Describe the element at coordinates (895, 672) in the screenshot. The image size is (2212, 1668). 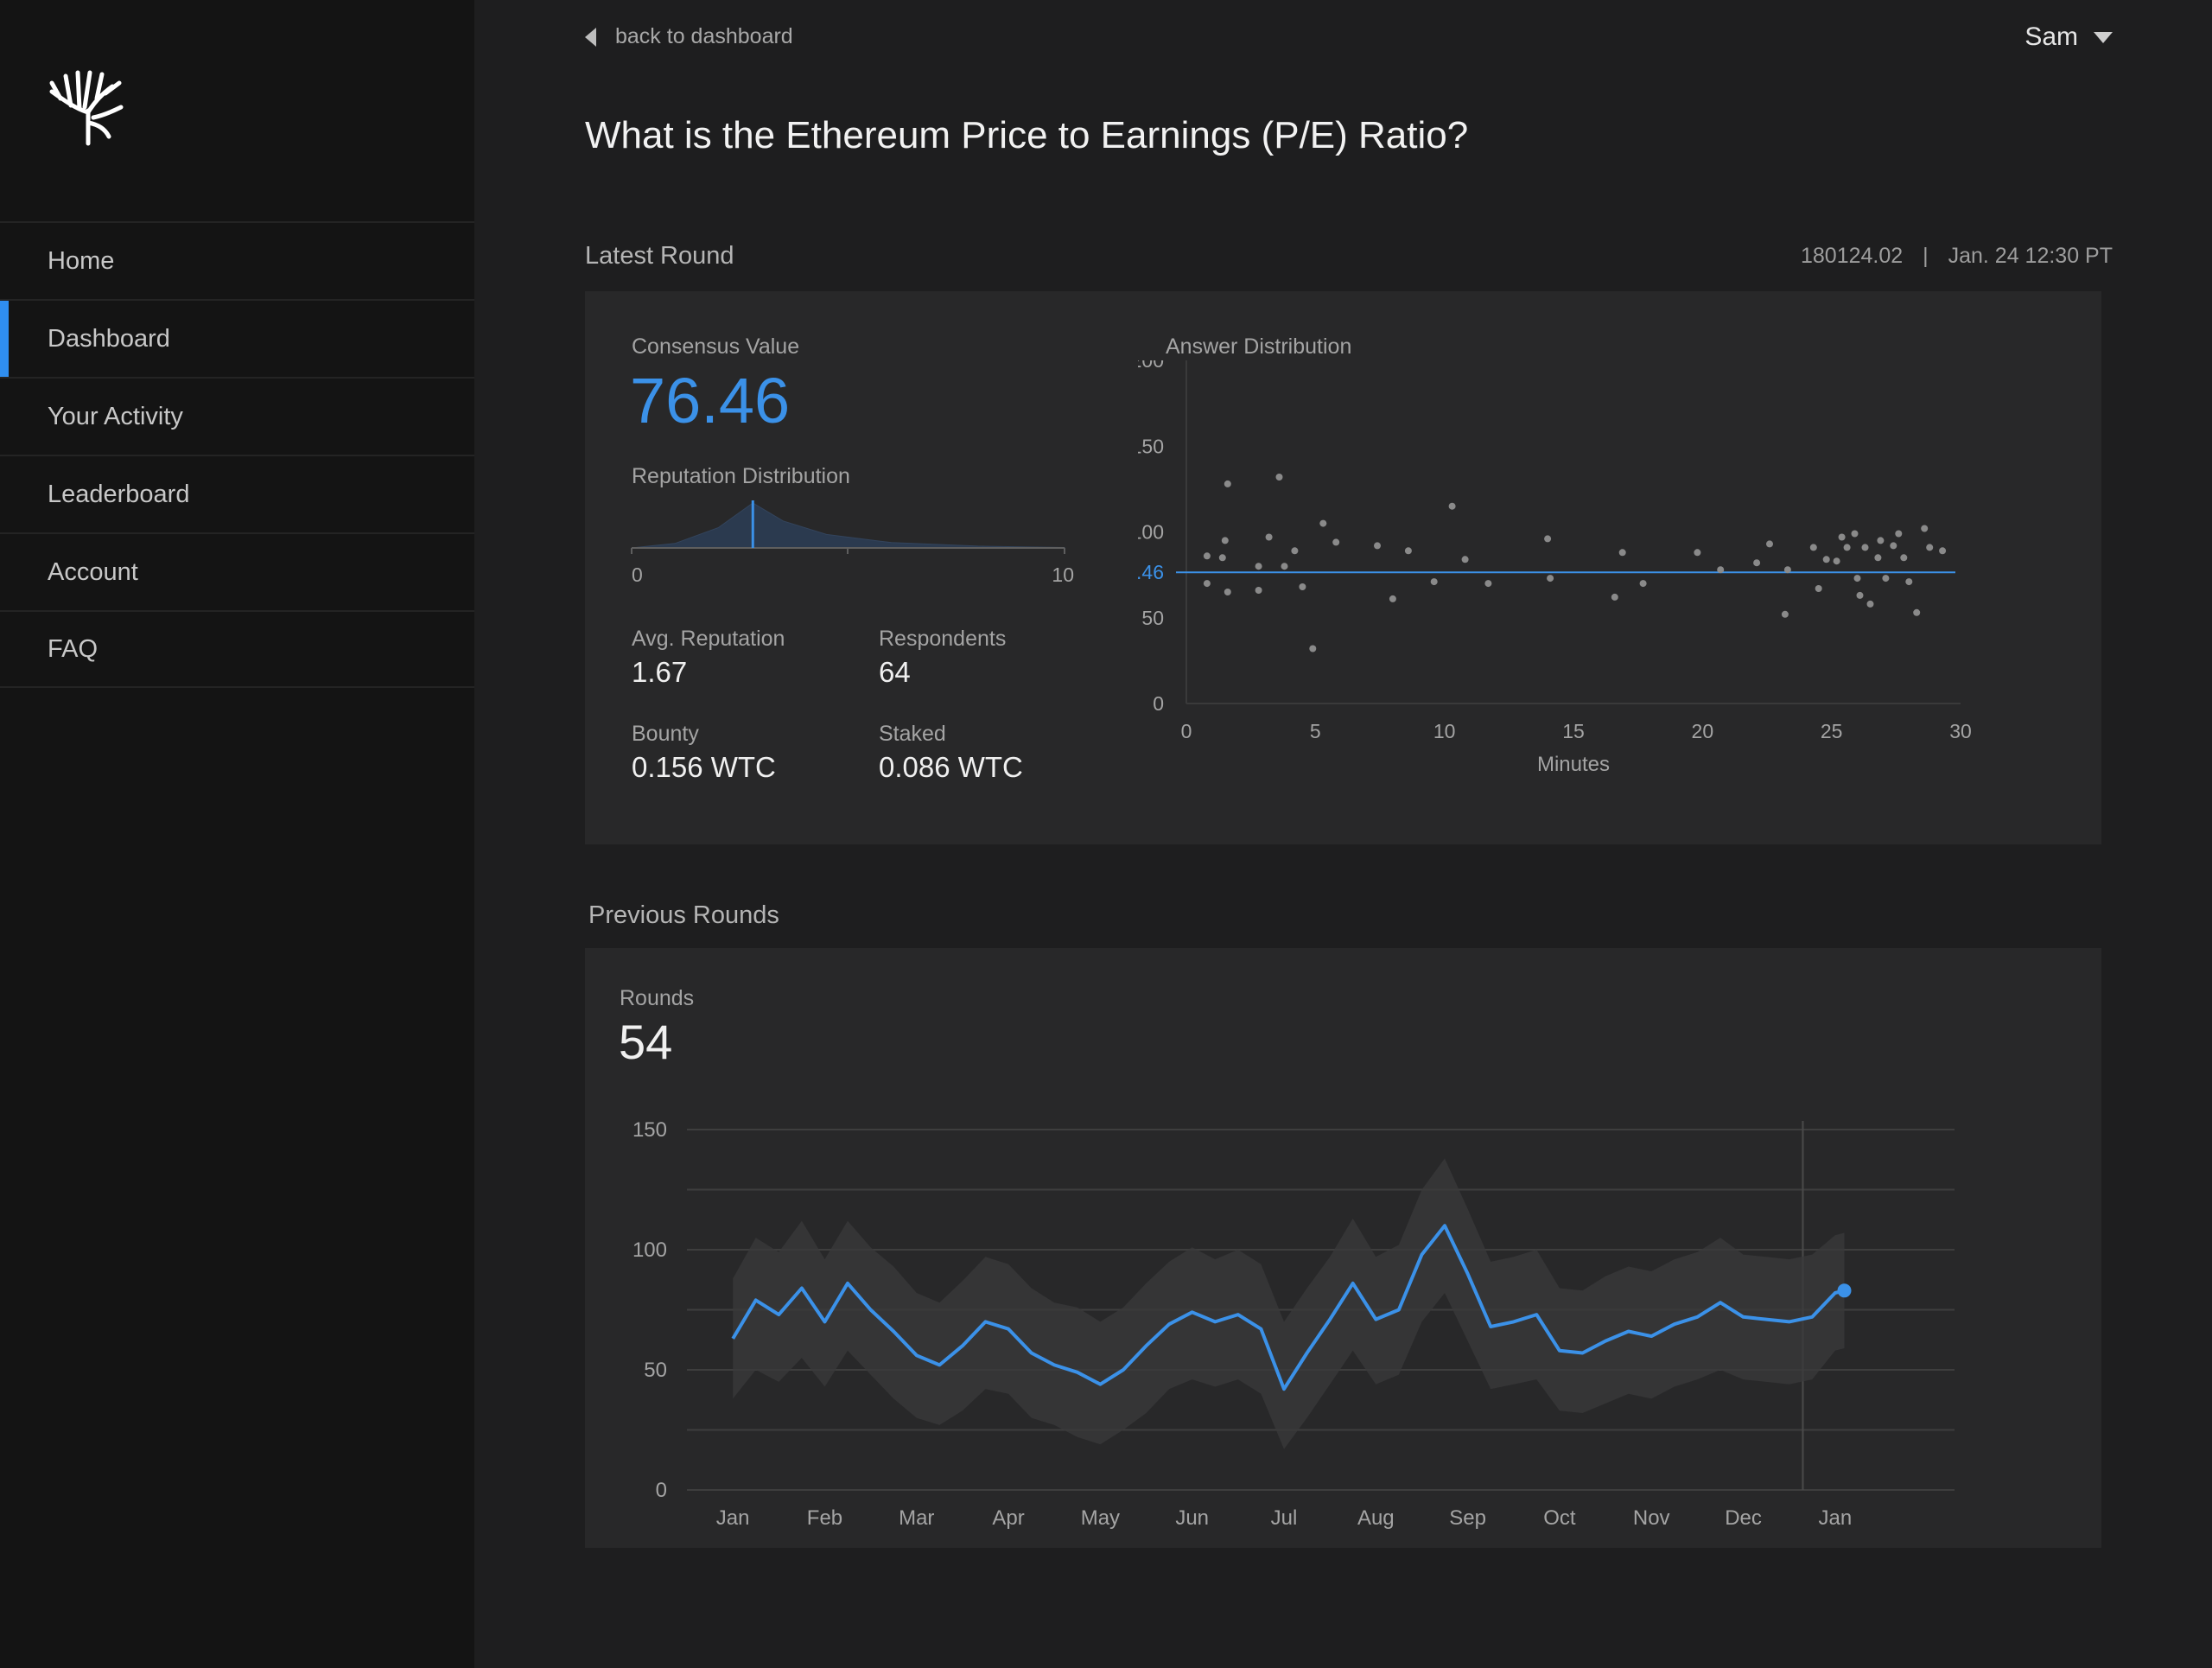
I see `respondents-value: 64` at that location.